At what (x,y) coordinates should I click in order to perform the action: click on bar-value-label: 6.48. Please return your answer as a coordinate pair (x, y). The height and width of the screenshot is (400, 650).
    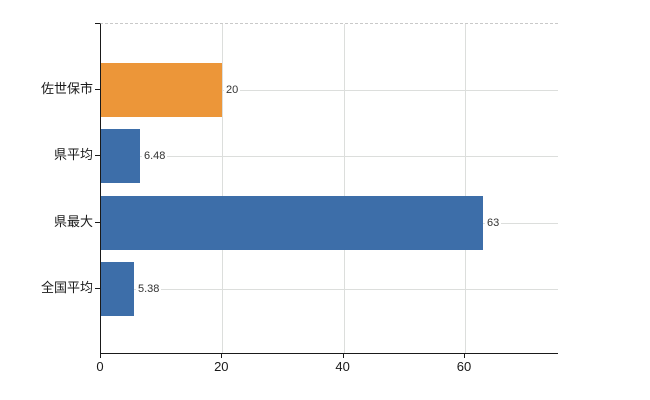
    Looking at the image, I should click on (155, 156).